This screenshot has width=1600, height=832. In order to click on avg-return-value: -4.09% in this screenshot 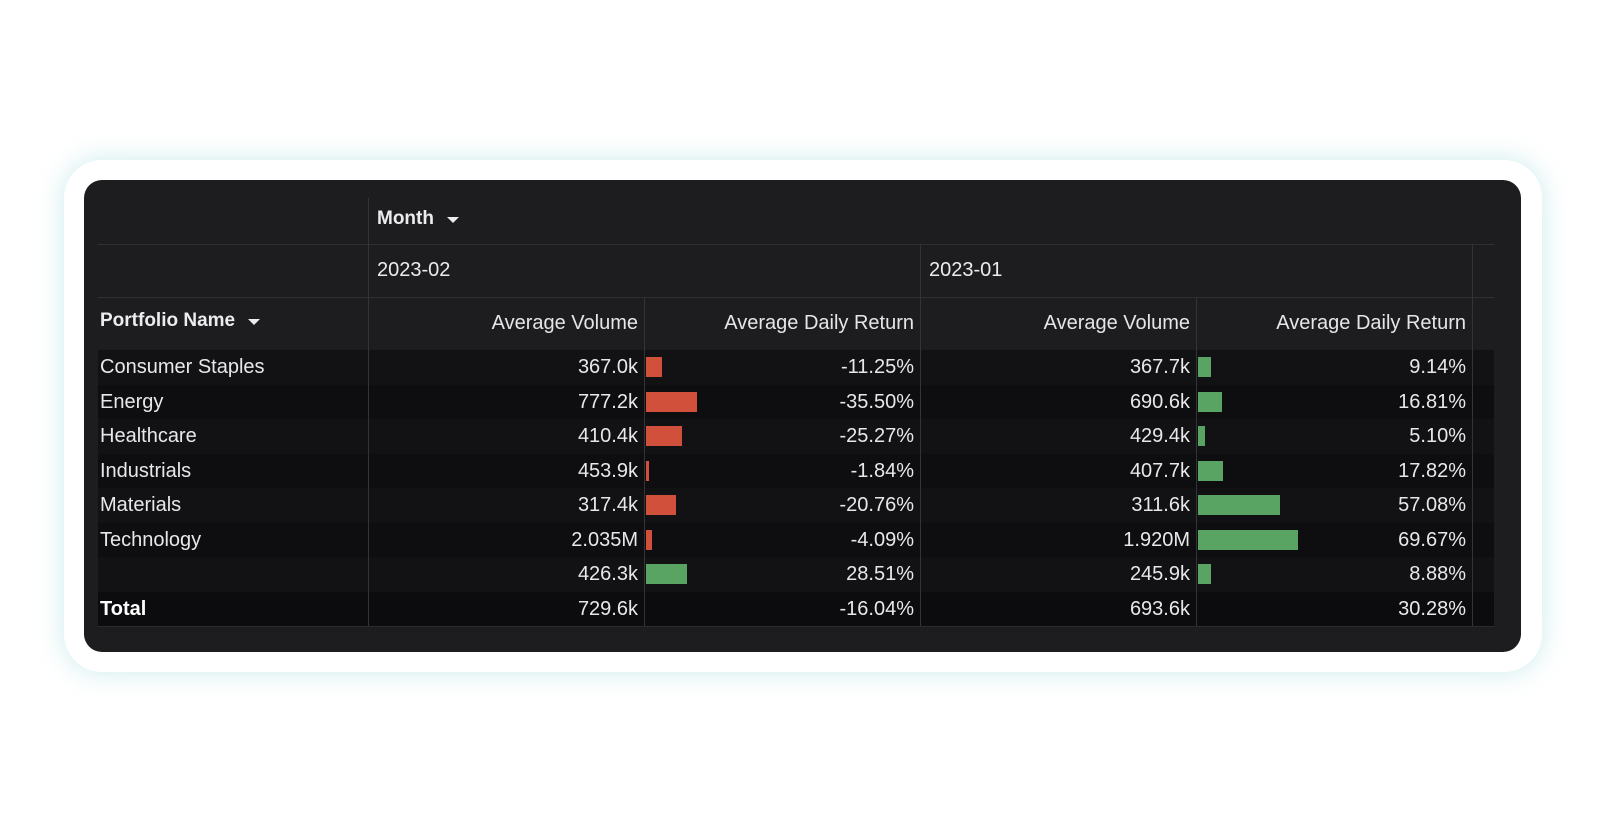, I will do `click(882, 539)`.